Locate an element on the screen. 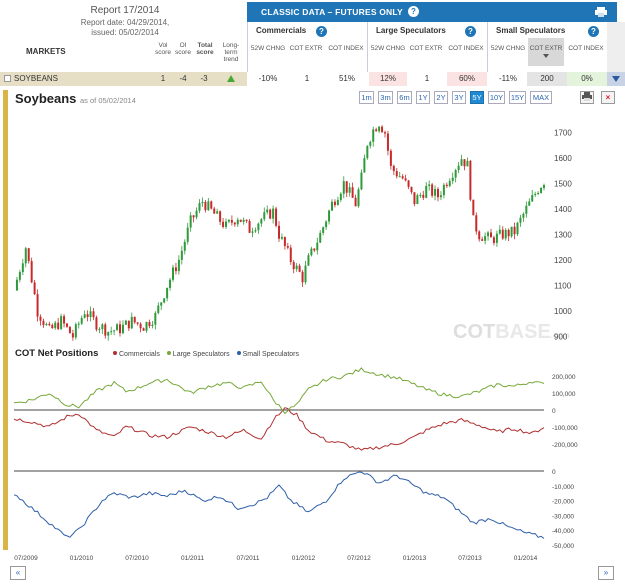 The image size is (625, 585). cot-upper-y-tick: -200,000 is located at coordinates (565, 445).